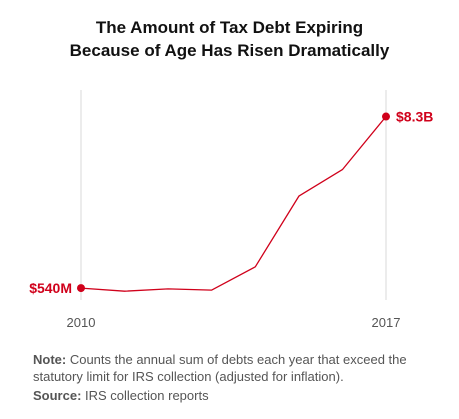 This screenshot has height=419, width=459. I want to click on chart-source: Source: IRS collection reports, so click(121, 395).